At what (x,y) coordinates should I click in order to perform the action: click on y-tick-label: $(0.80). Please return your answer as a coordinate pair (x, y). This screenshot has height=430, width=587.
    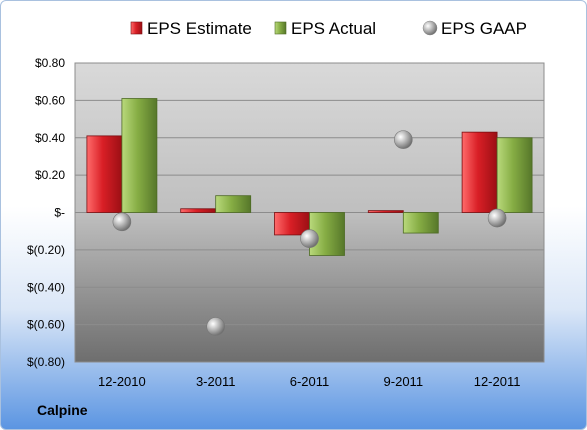
    Looking at the image, I should click on (46, 362).